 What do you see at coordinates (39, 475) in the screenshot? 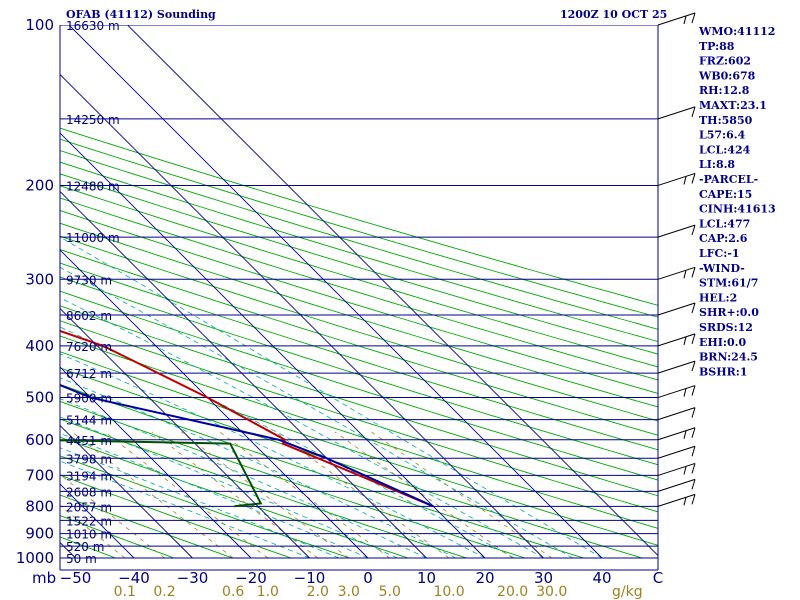
I see `pressure-label: 700` at bounding box center [39, 475].